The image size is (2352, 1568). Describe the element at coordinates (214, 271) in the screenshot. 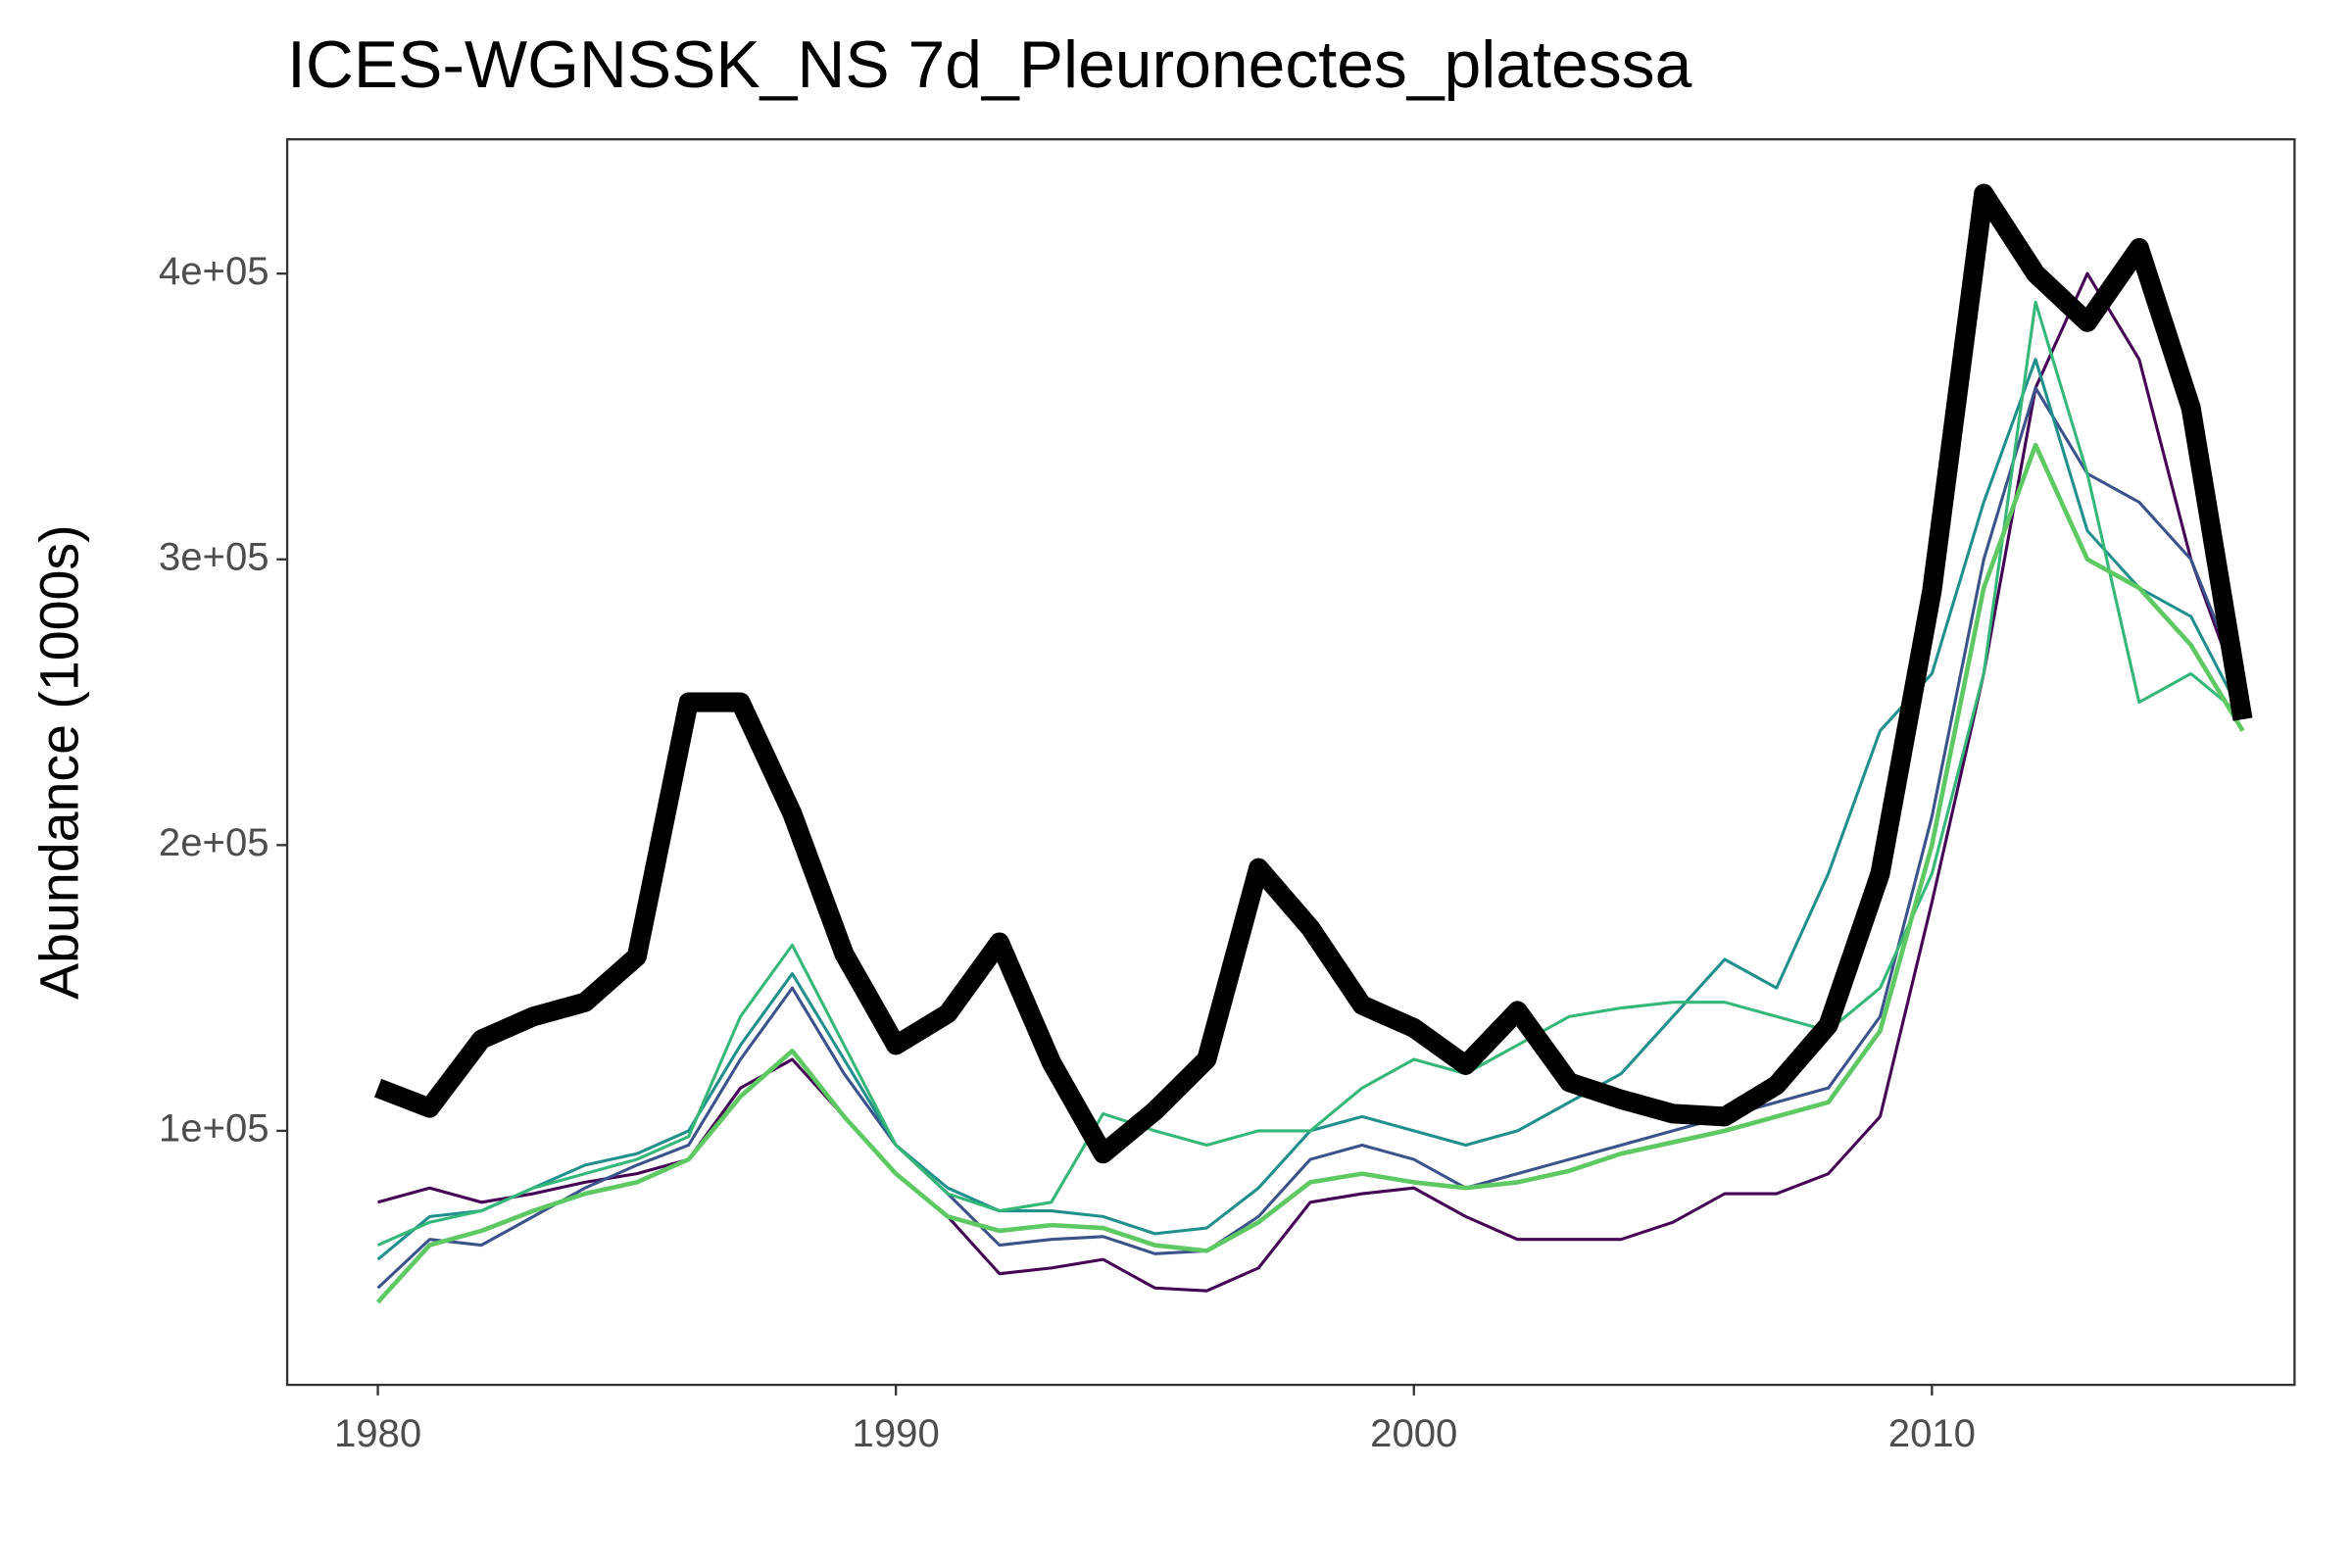

I see `y-tick-label: 4e+05` at that location.